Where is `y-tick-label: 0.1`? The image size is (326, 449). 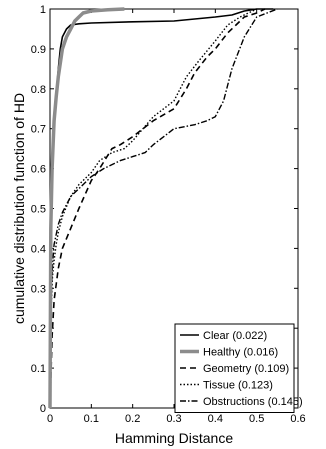
y-tick-label: 0.1 is located at coordinates (38, 369).